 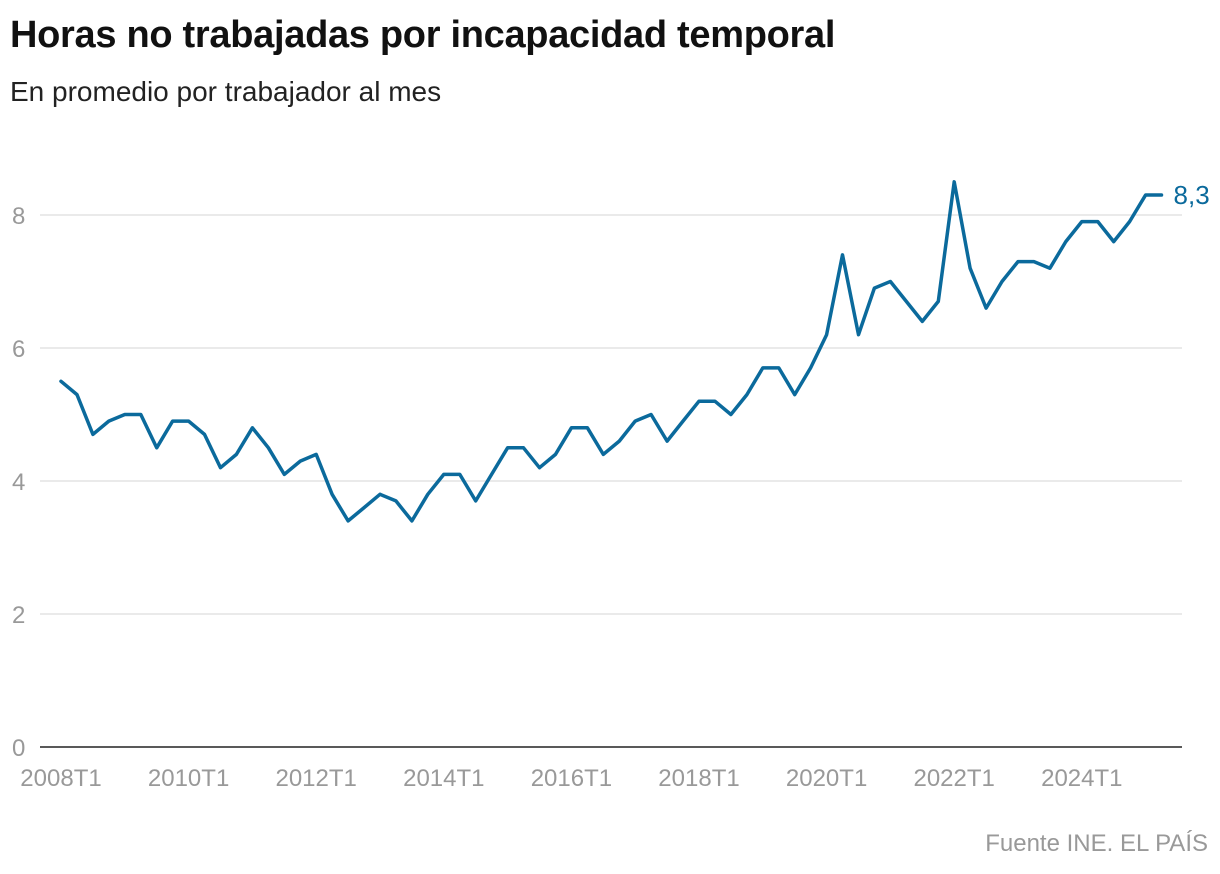 I want to click on y-tick-label: 4, so click(x=18, y=482).